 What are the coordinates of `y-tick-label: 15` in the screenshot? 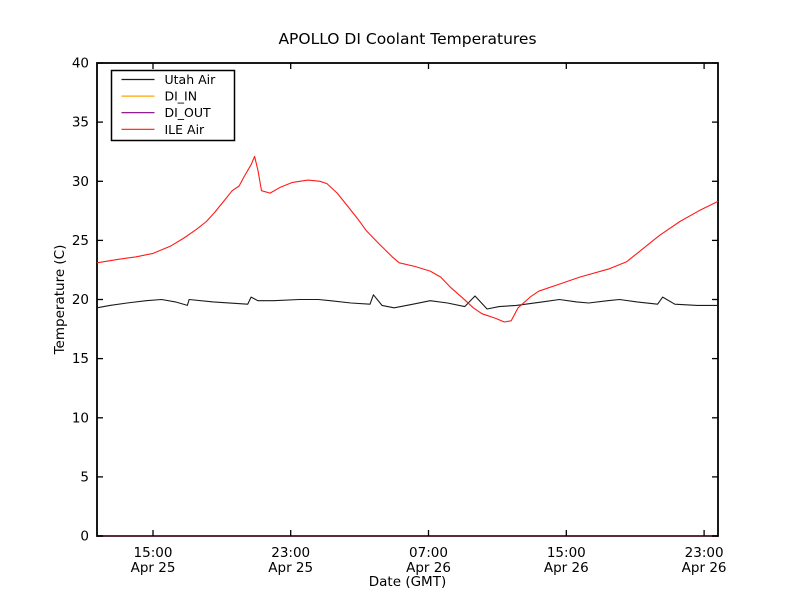 It's located at (80, 359).